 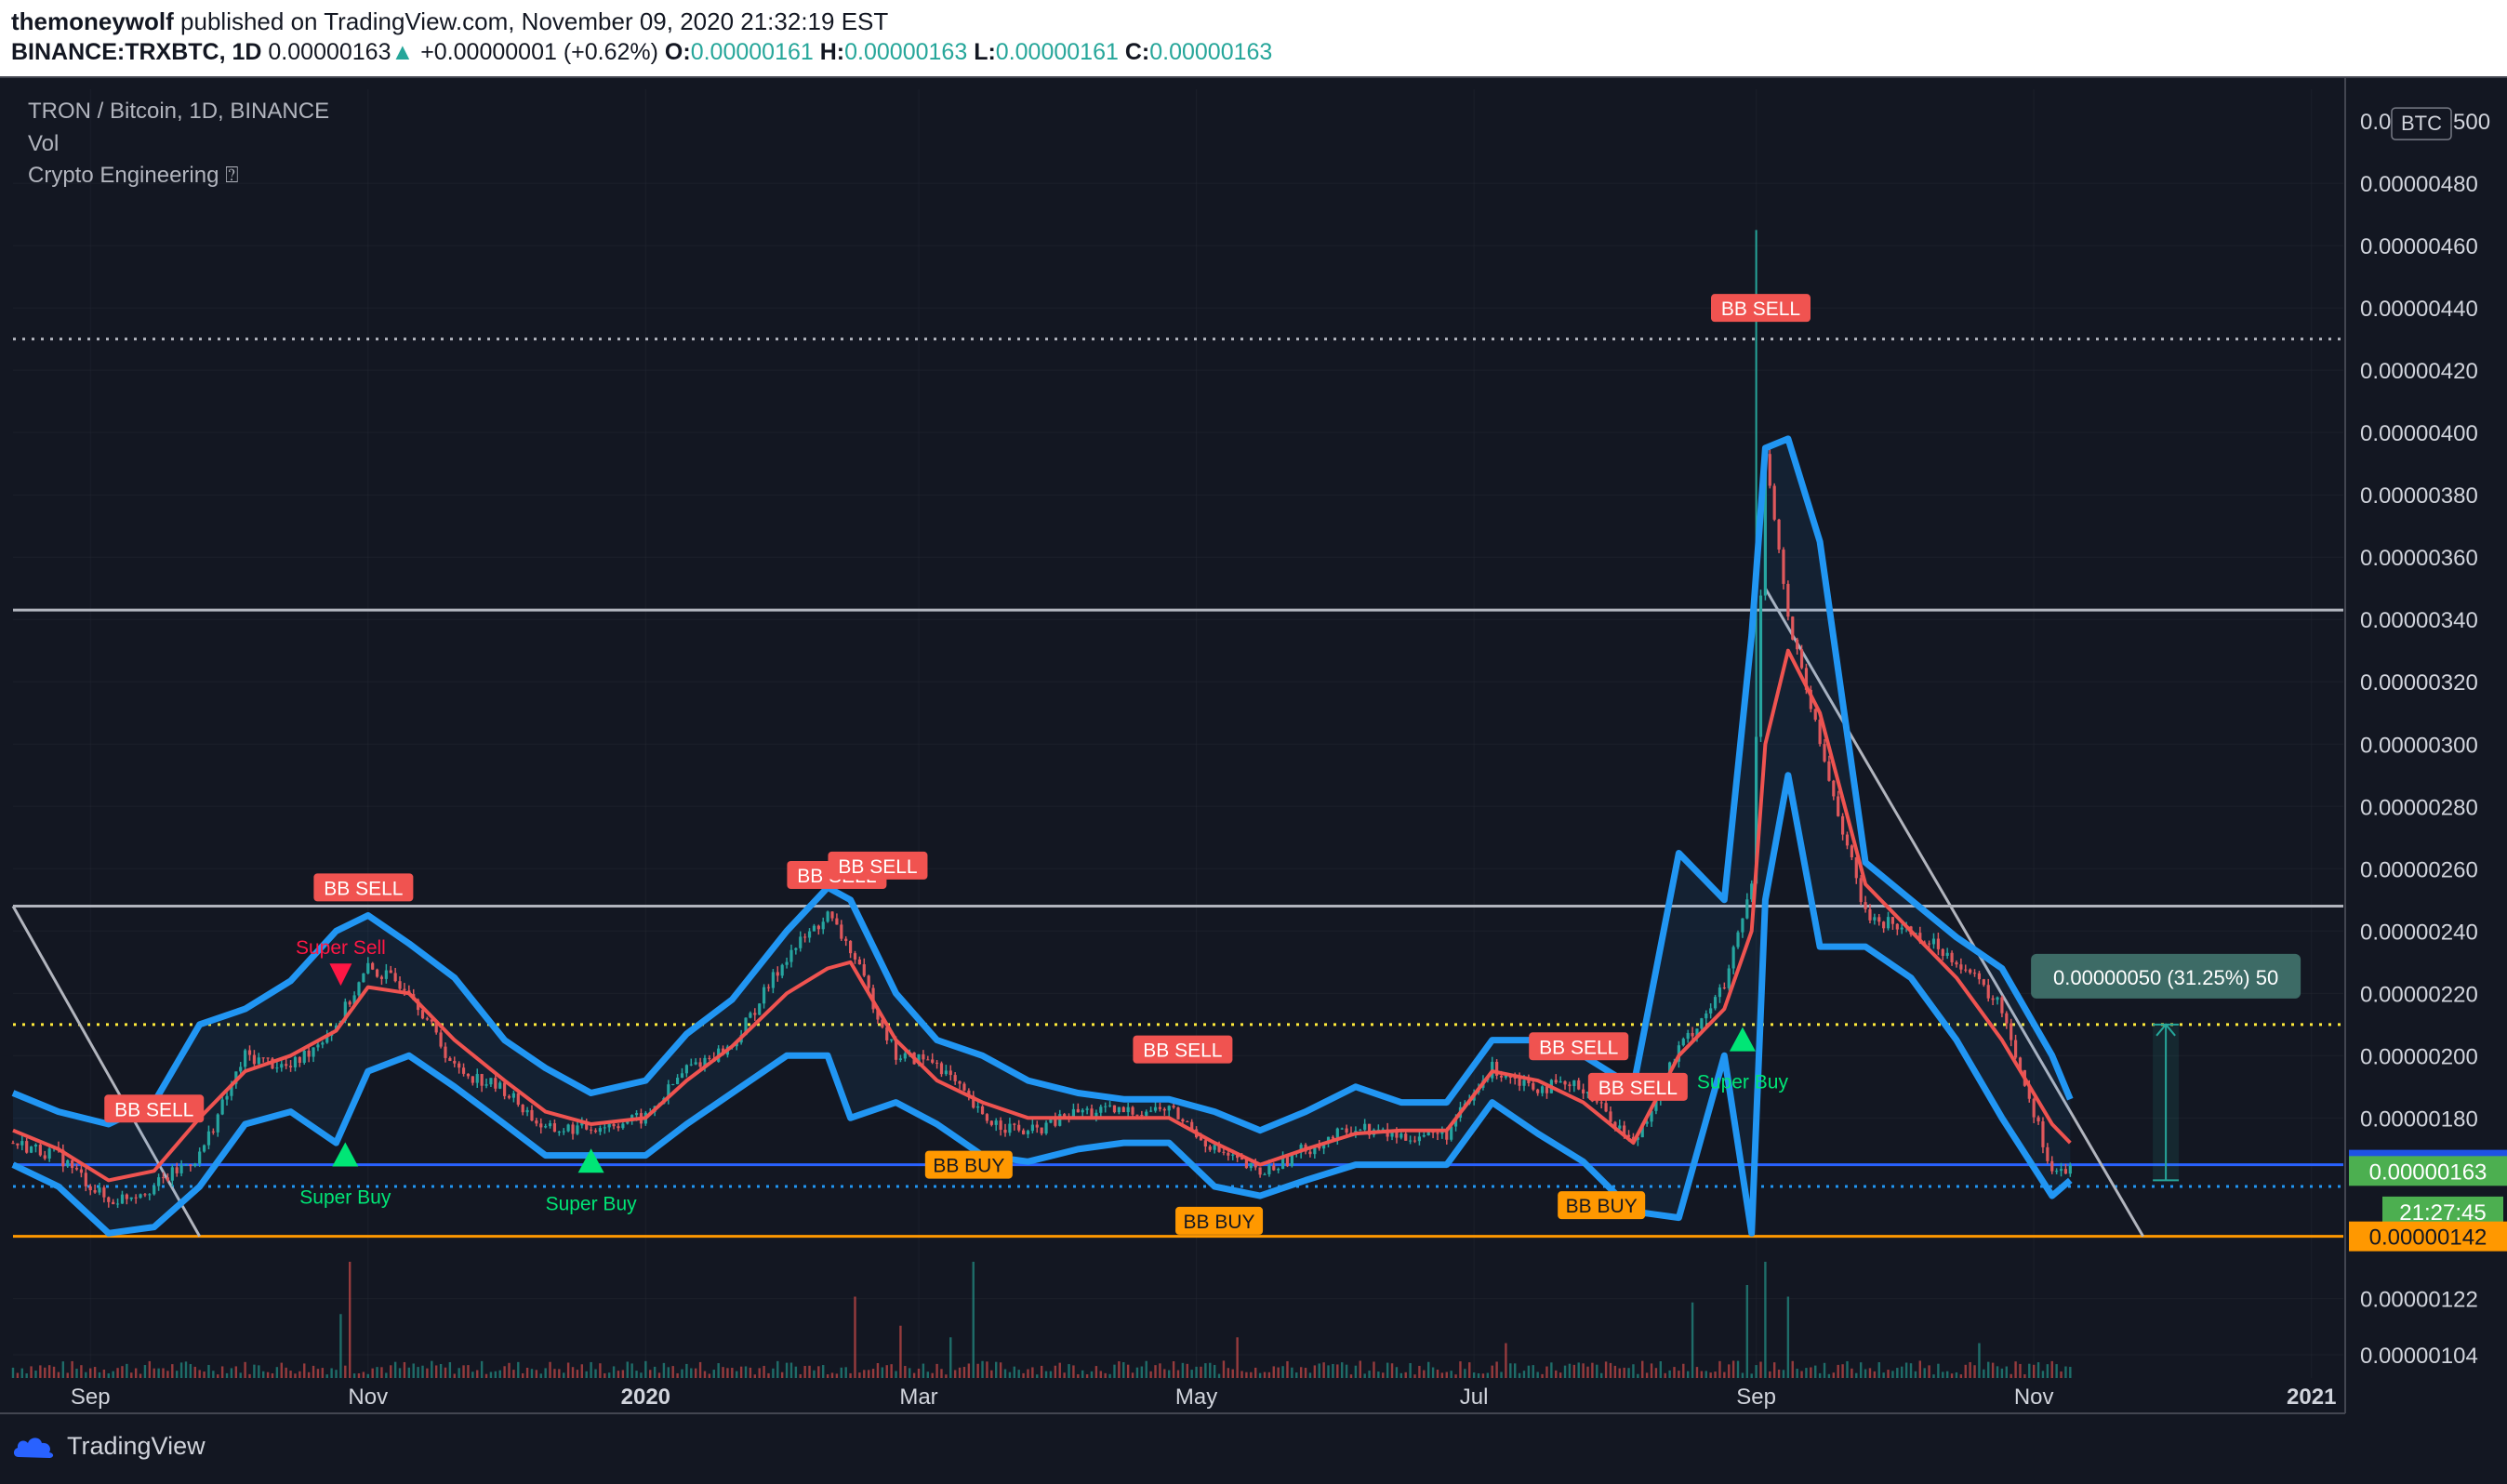 I want to click on footer: TradingView, so click(x=1253, y=1449).